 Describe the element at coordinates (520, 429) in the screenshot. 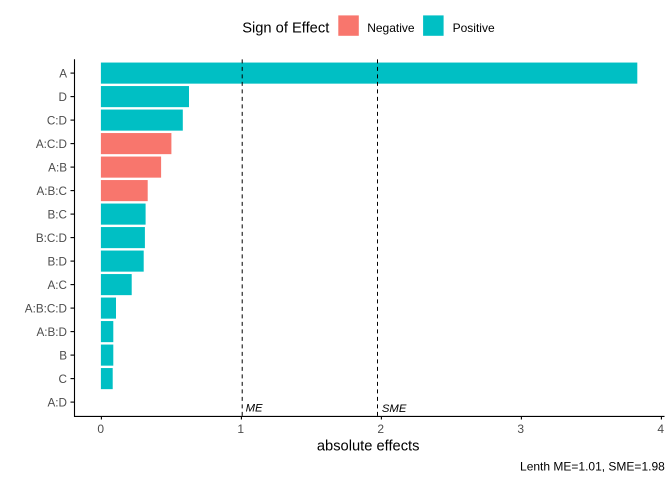

I see `svg-text: 3` at that location.